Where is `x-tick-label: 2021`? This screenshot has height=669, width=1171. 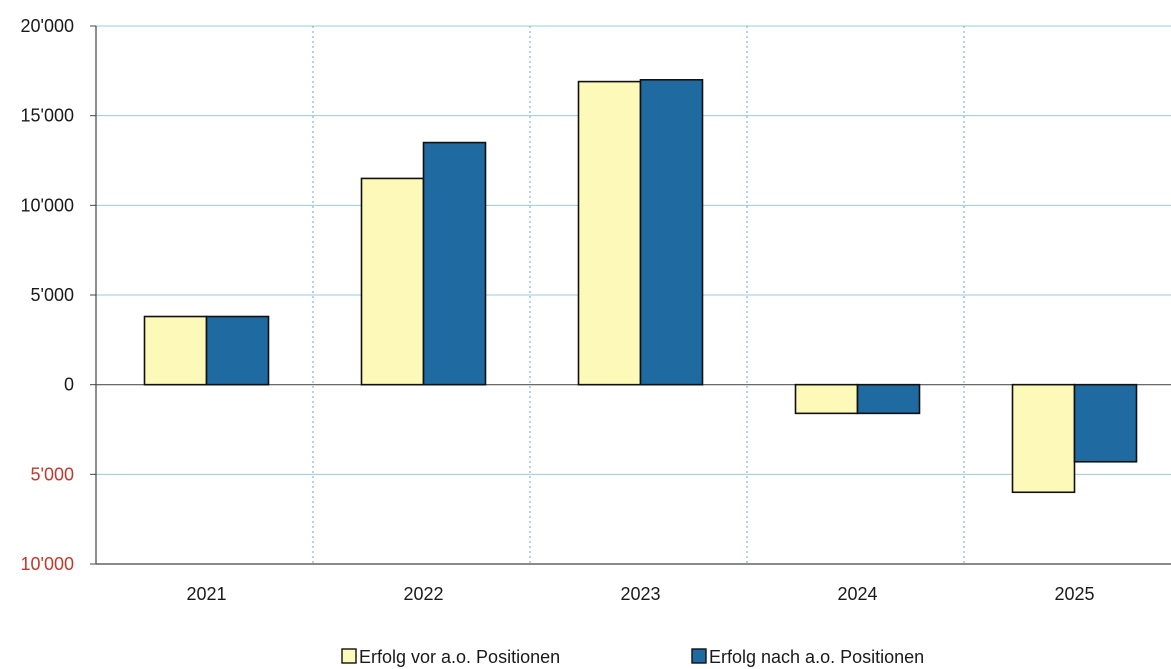
x-tick-label: 2021 is located at coordinates (206, 594).